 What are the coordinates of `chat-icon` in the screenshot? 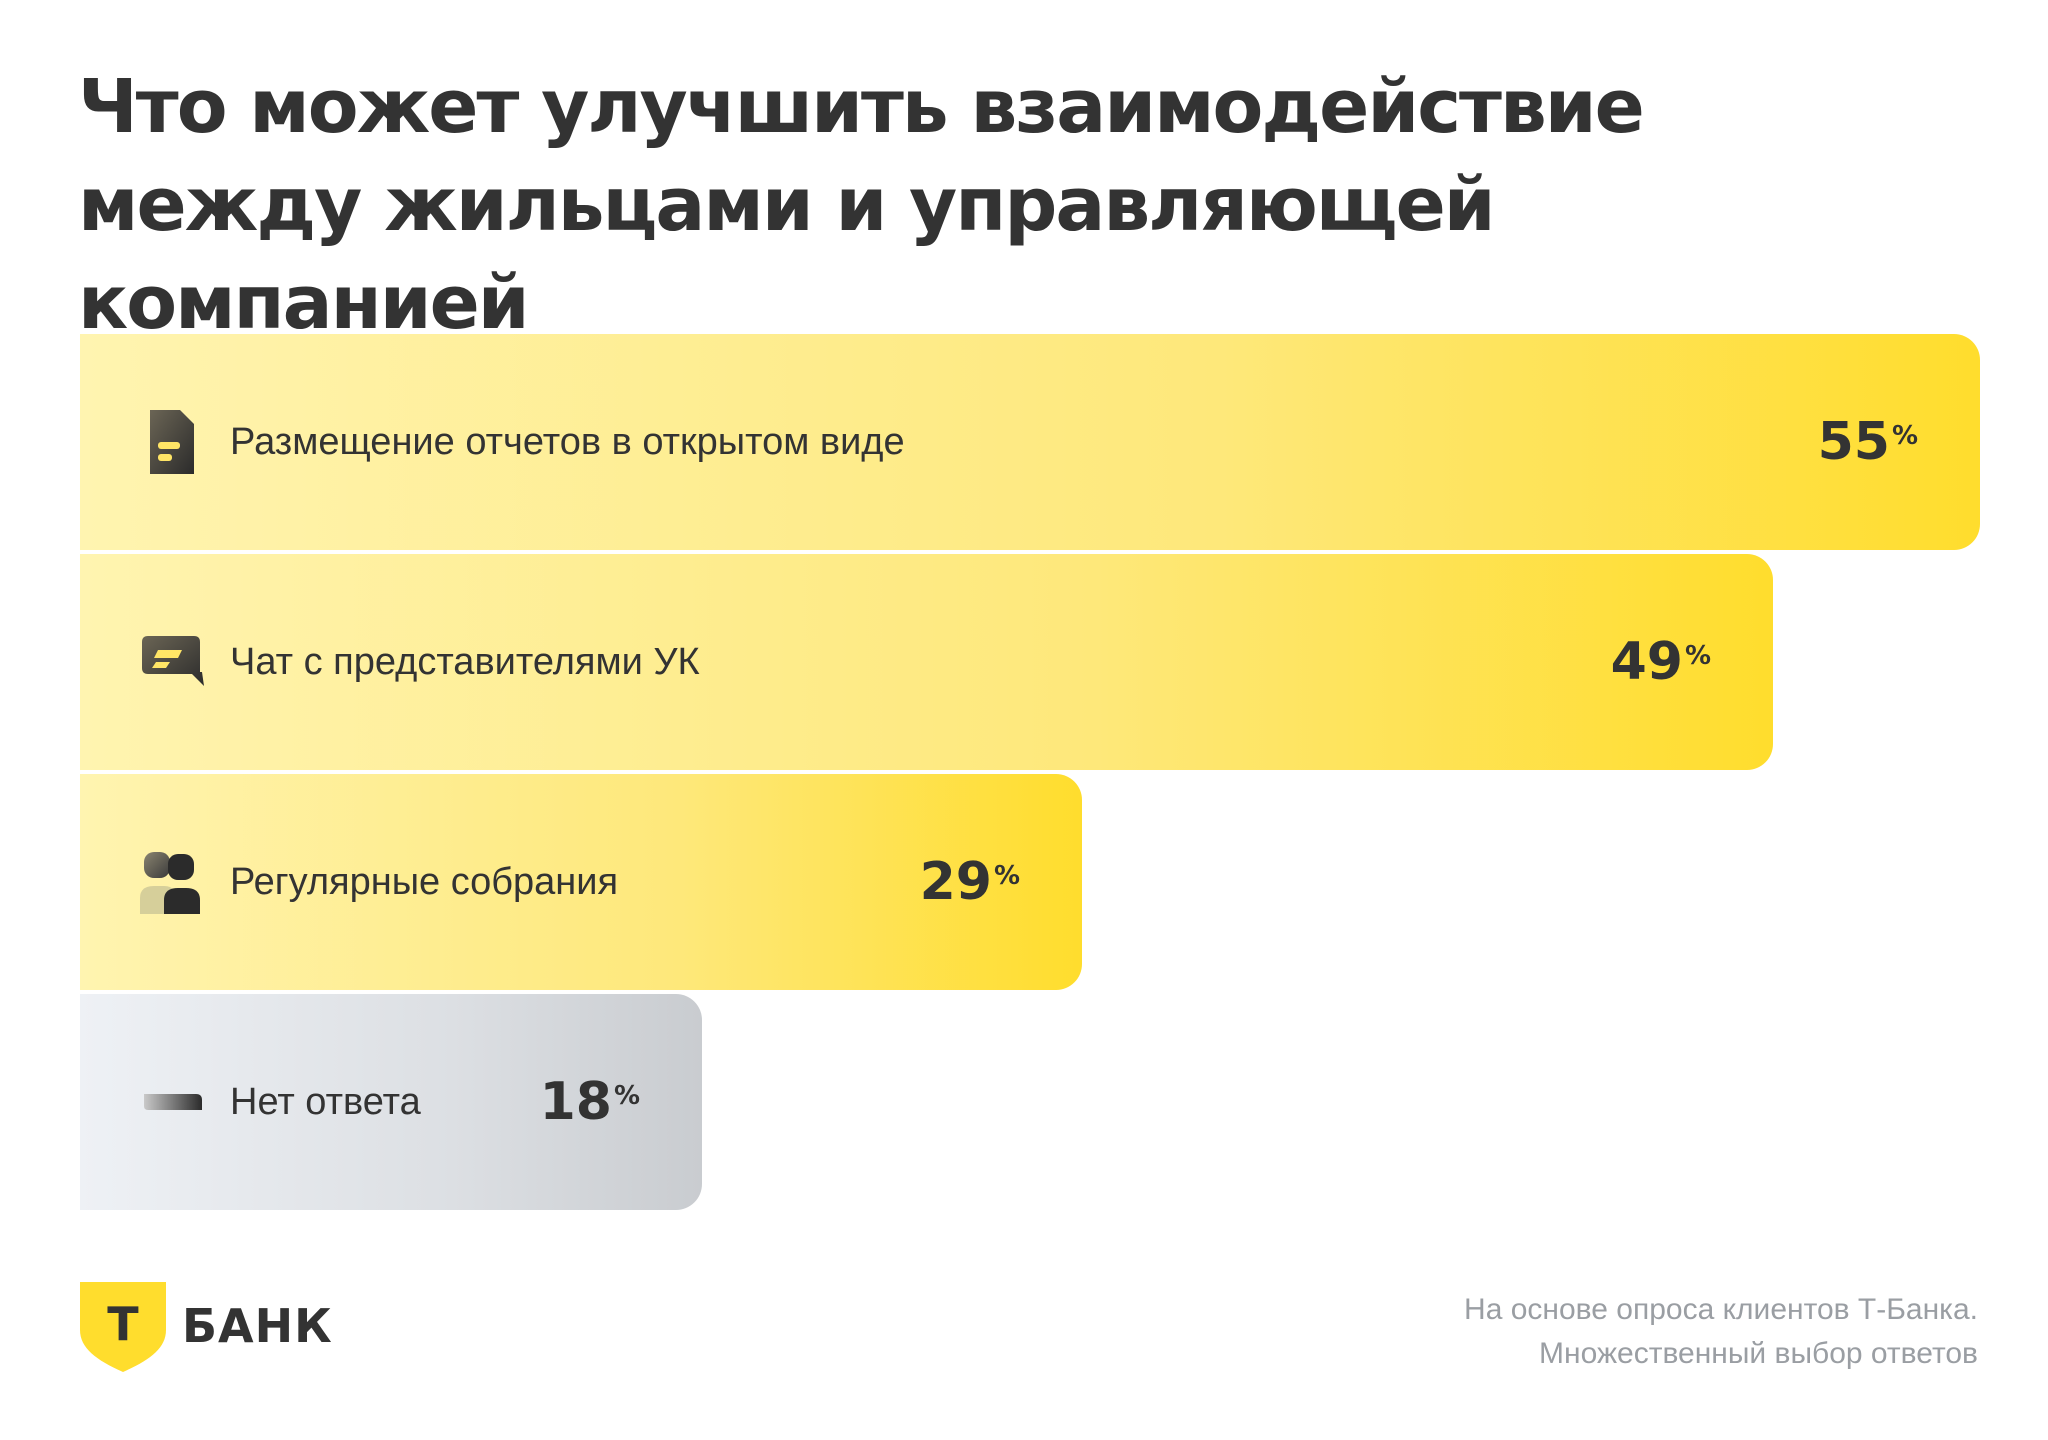 It's located at (172, 662).